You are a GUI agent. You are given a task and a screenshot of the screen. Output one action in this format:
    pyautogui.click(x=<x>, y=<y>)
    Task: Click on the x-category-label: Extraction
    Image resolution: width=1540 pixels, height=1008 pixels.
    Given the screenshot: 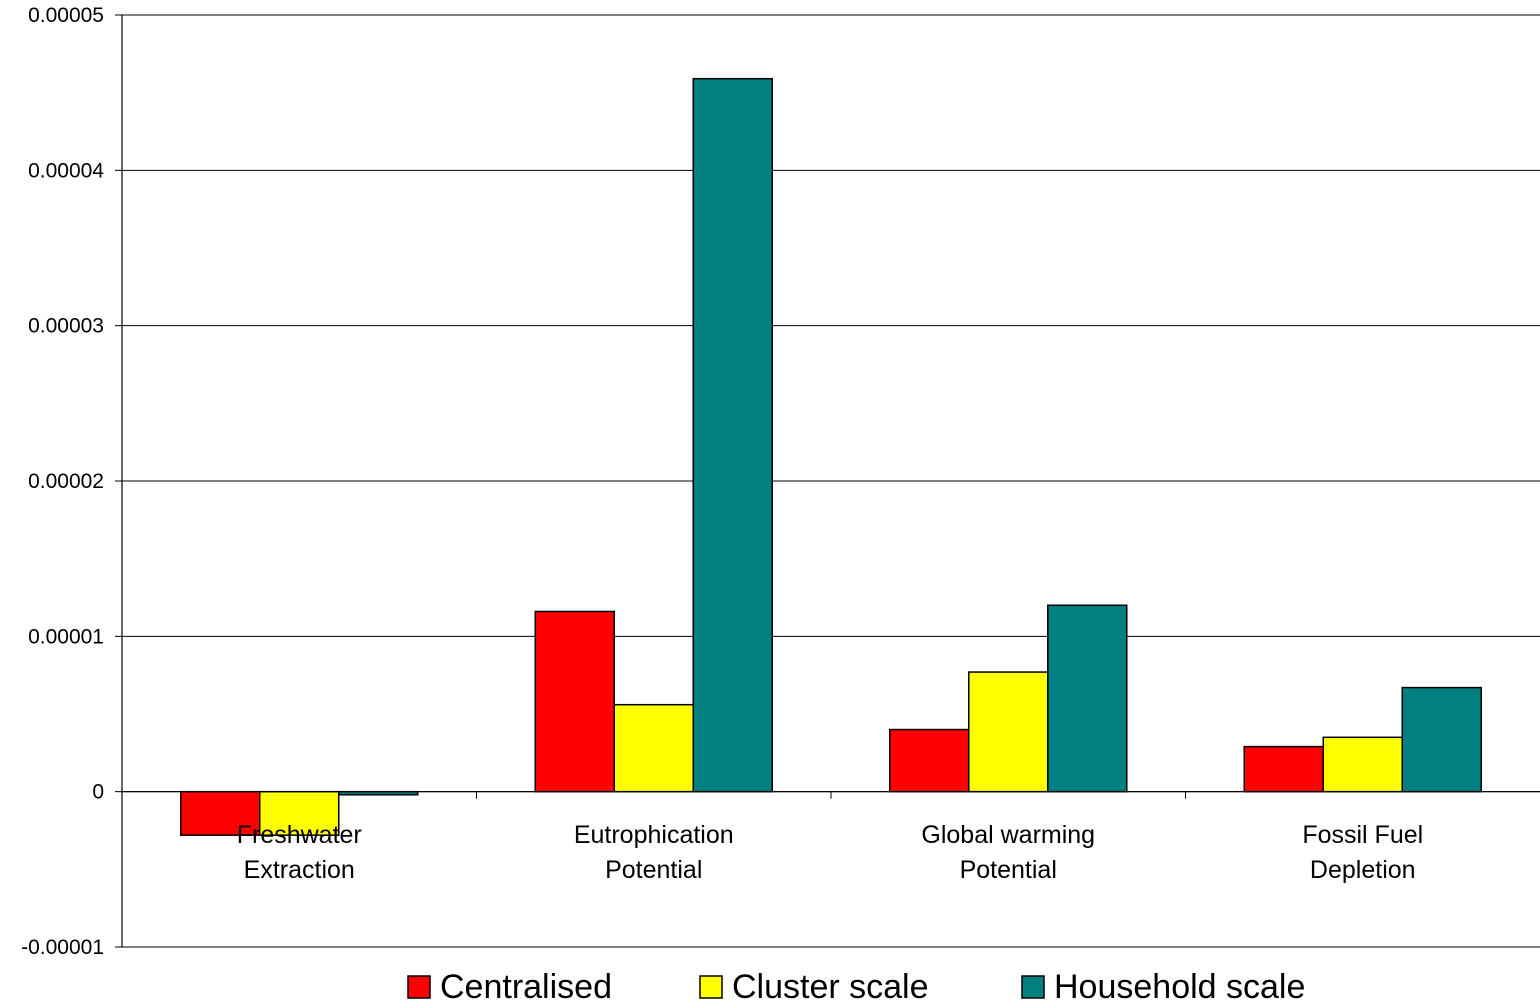 What is the action you would take?
    pyautogui.click(x=299, y=870)
    